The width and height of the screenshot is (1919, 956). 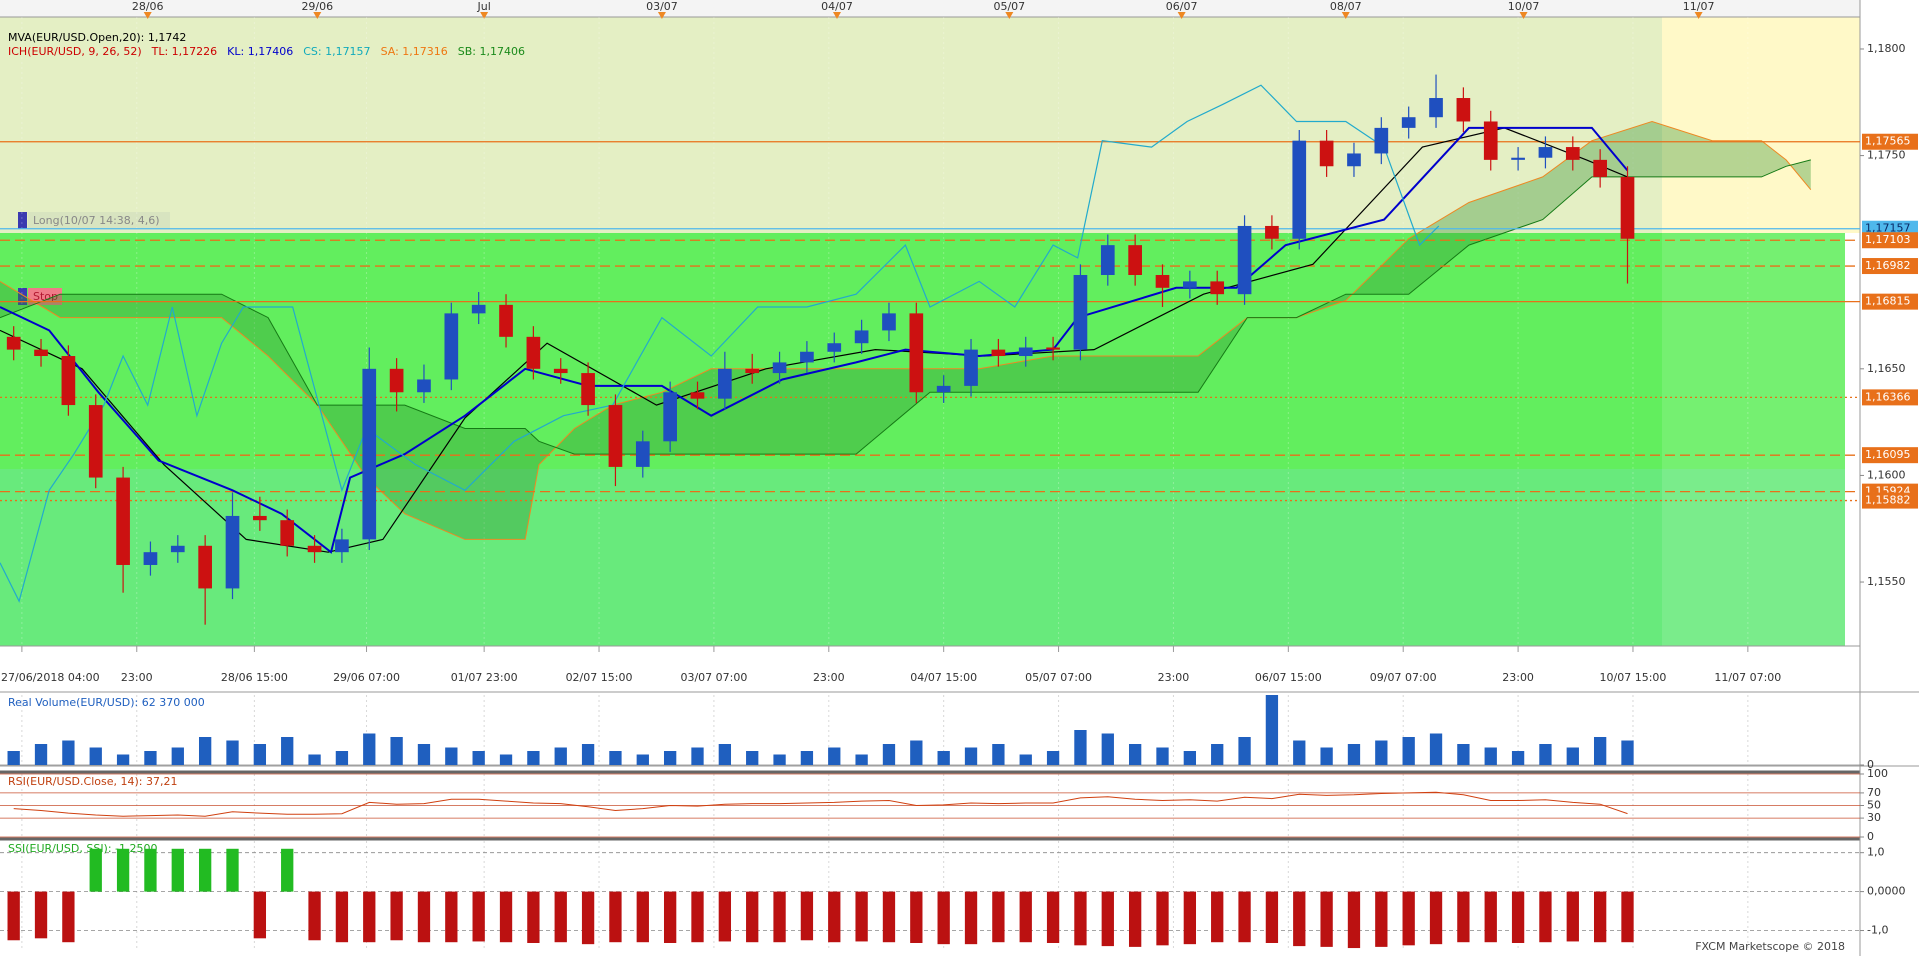 What do you see at coordinates (1182, 6) in the screenshot?
I see `x2-tick-label: 06/07` at bounding box center [1182, 6].